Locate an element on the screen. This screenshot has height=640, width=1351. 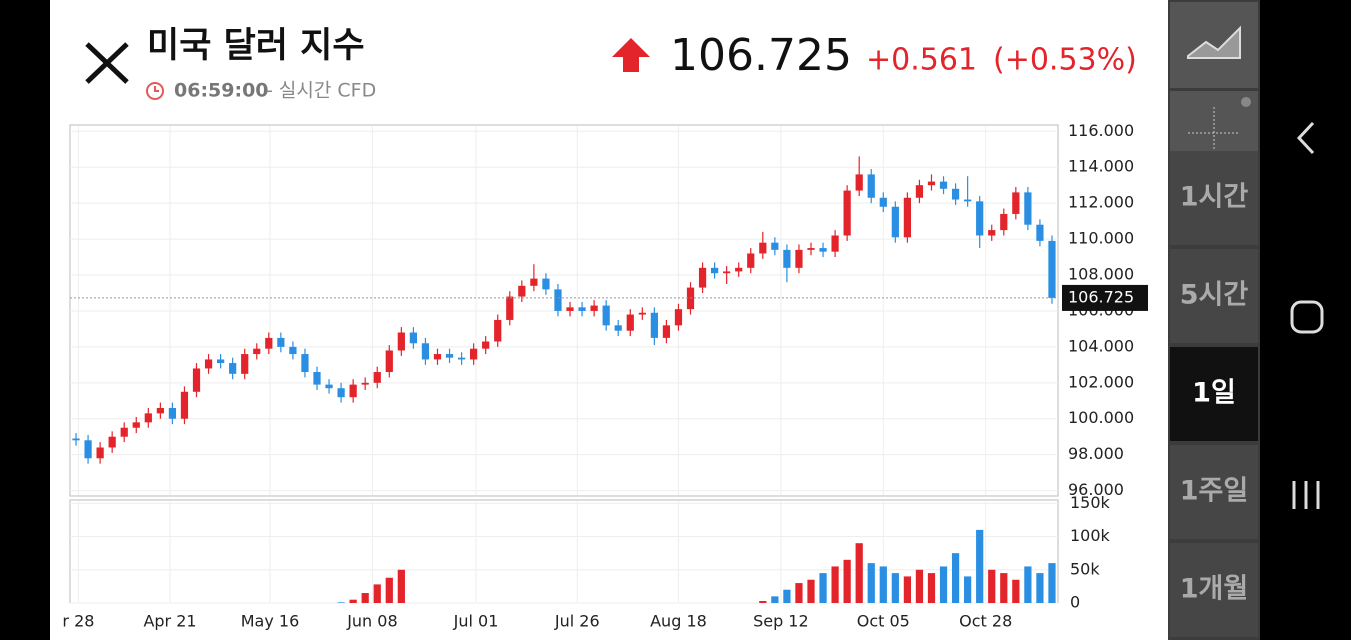
time: 06:59:00 is located at coordinates (221, 91).